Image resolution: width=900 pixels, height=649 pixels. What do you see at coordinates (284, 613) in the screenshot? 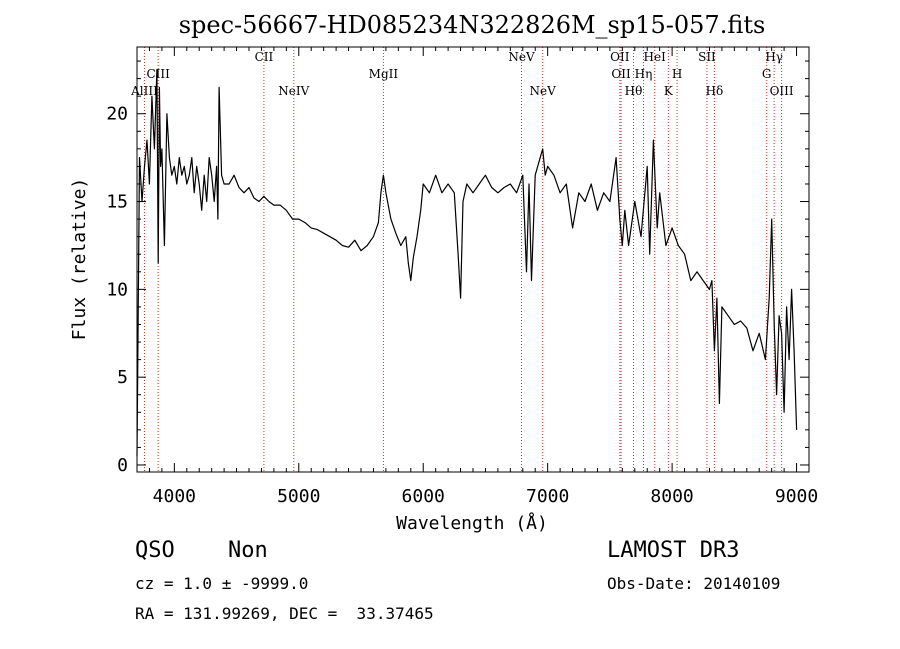
I see `coordinates-line: RA = 131.99269, DEC = 33.37465` at bounding box center [284, 613].